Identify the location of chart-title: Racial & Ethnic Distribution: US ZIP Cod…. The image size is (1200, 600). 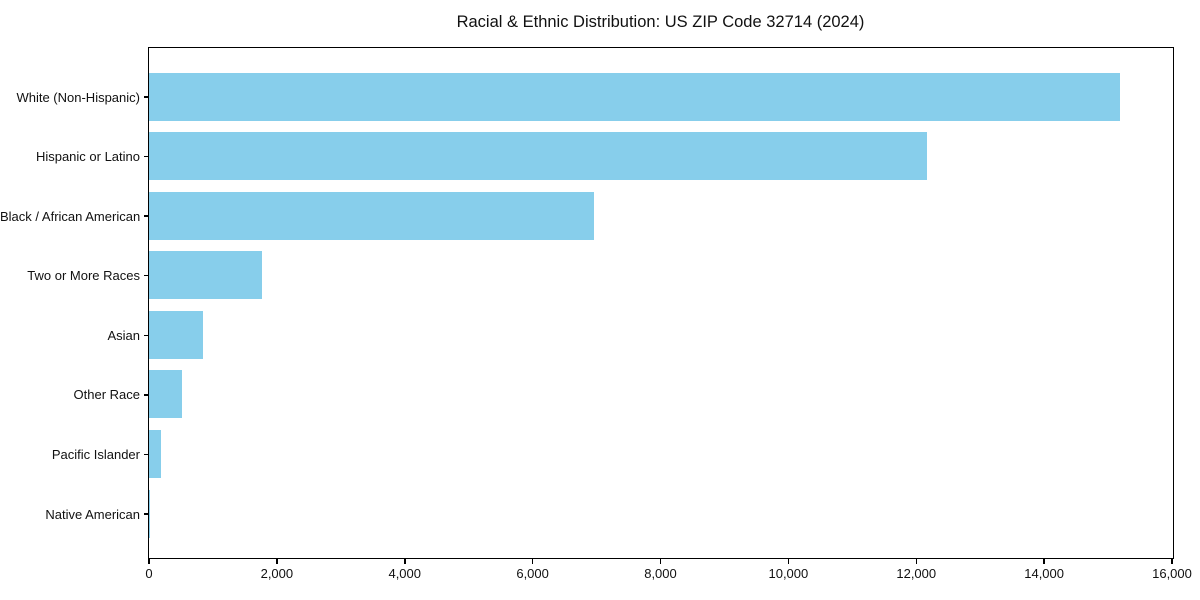
(660, 22).